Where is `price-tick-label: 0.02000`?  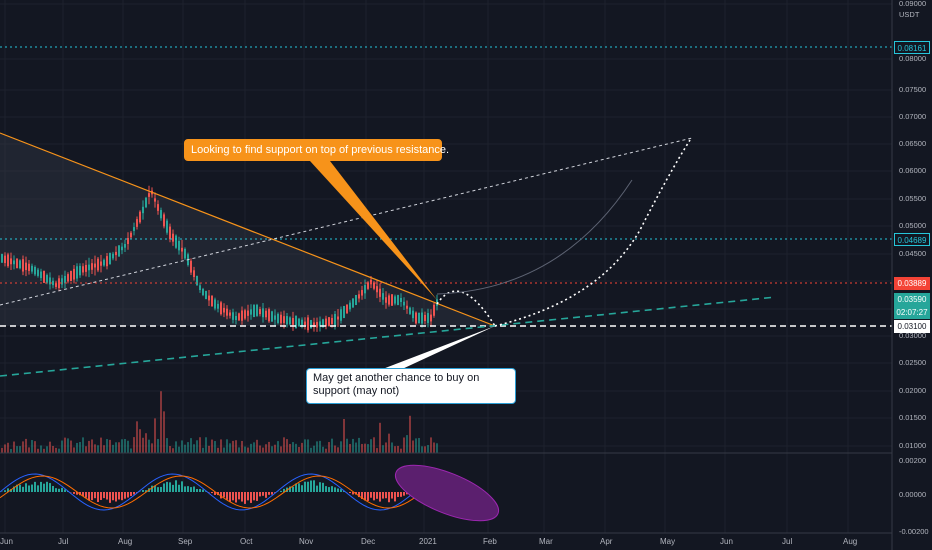
price-tick-label: 0.02000 is located at coordinates (913, 390).